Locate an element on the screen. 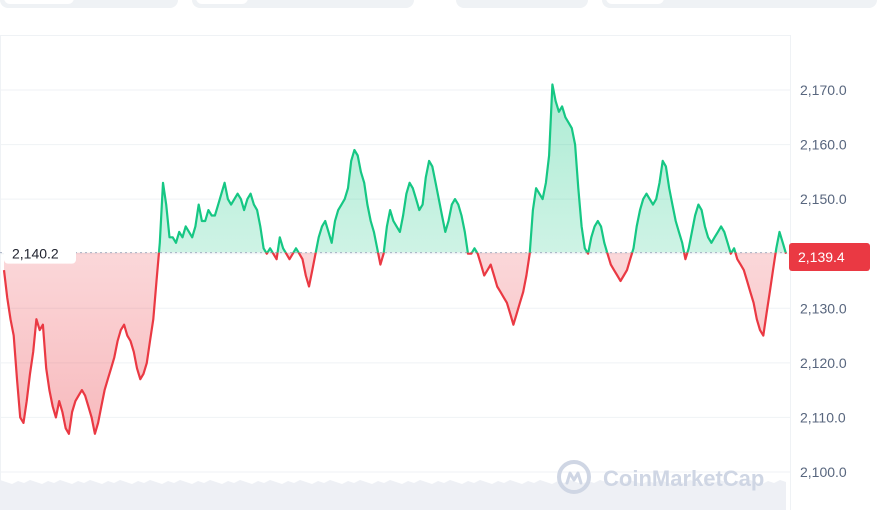 The image size is (877, 510). watermark: CoinMarketCap is located at coordinates (660, 477).